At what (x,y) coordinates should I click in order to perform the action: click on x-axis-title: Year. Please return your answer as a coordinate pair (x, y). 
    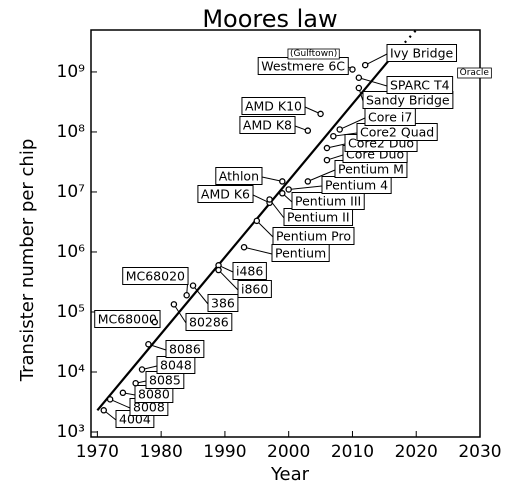
    Looking at the image, I should click on (290, 474).